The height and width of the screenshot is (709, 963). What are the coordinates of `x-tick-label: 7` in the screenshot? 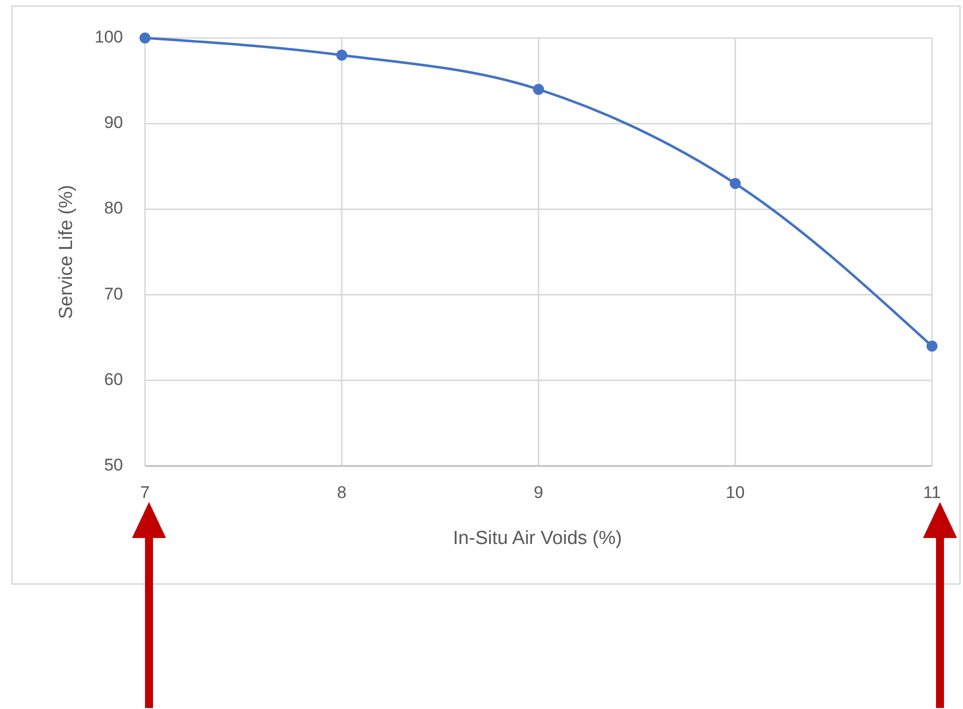 It's located at (145, 492).